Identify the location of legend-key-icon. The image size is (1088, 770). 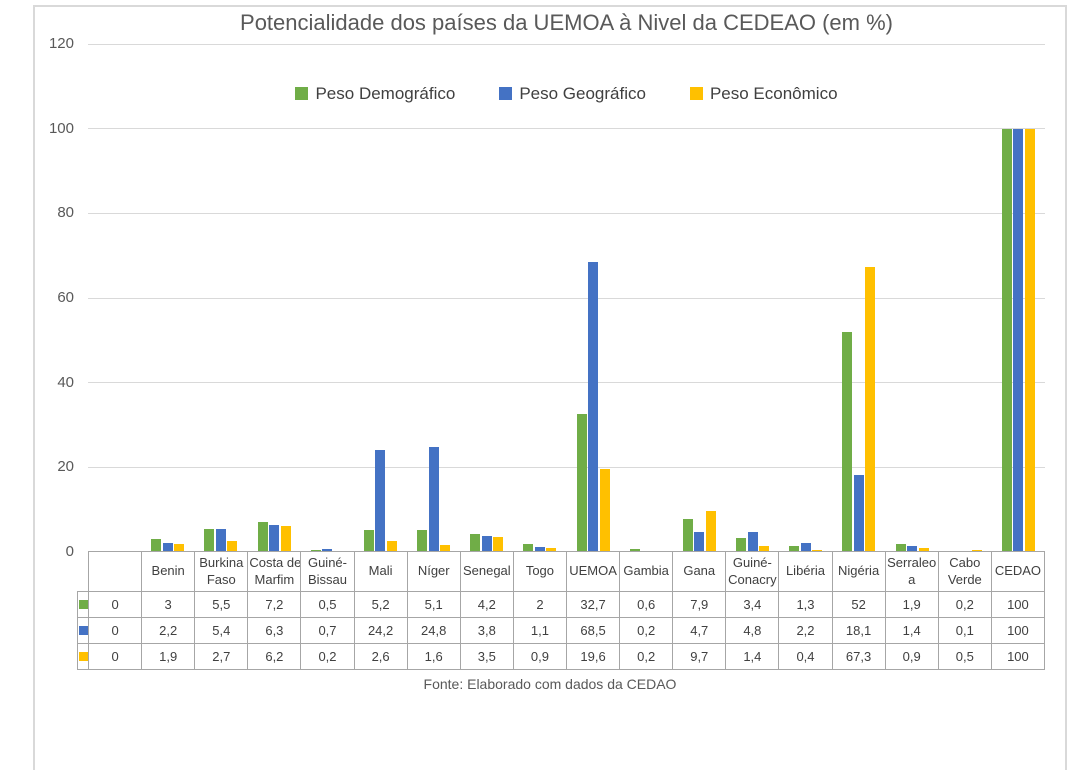
(83, 630).